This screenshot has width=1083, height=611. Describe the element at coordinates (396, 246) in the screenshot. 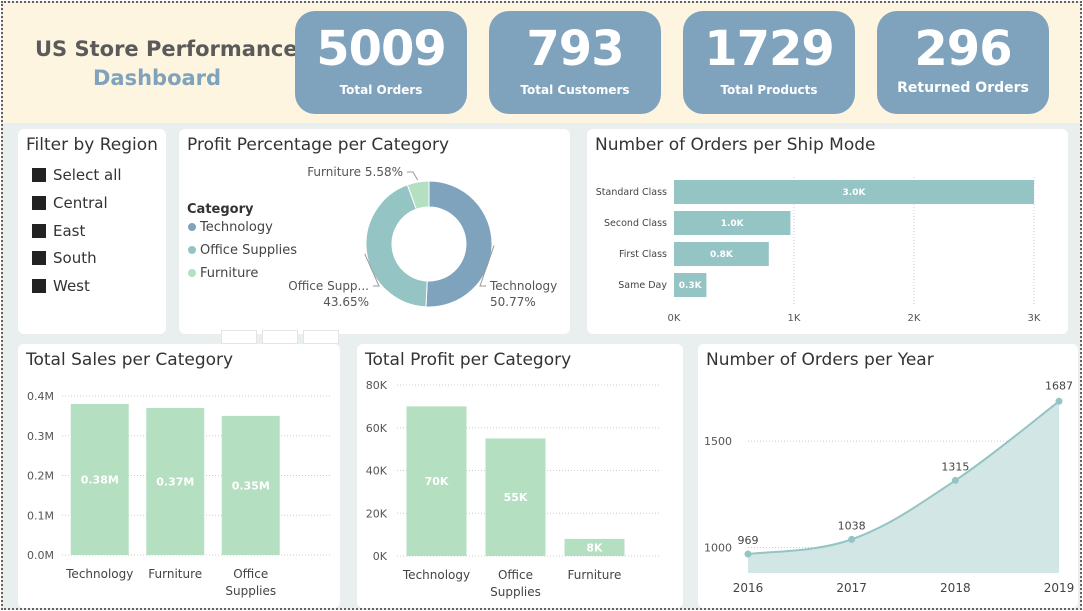

I see `donut-slice-office-supplies` at that location.